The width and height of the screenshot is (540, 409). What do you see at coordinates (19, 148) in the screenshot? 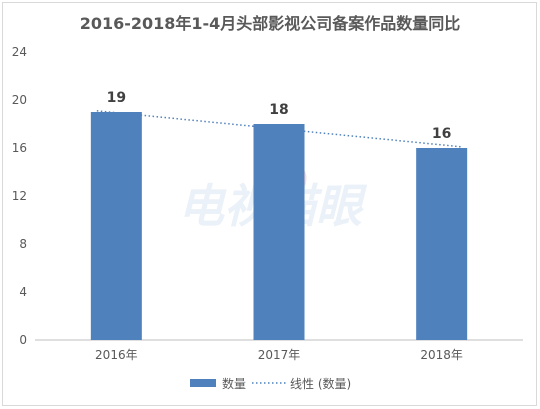
I see `y-tick-label: 16` at bounding box center [19, 148].